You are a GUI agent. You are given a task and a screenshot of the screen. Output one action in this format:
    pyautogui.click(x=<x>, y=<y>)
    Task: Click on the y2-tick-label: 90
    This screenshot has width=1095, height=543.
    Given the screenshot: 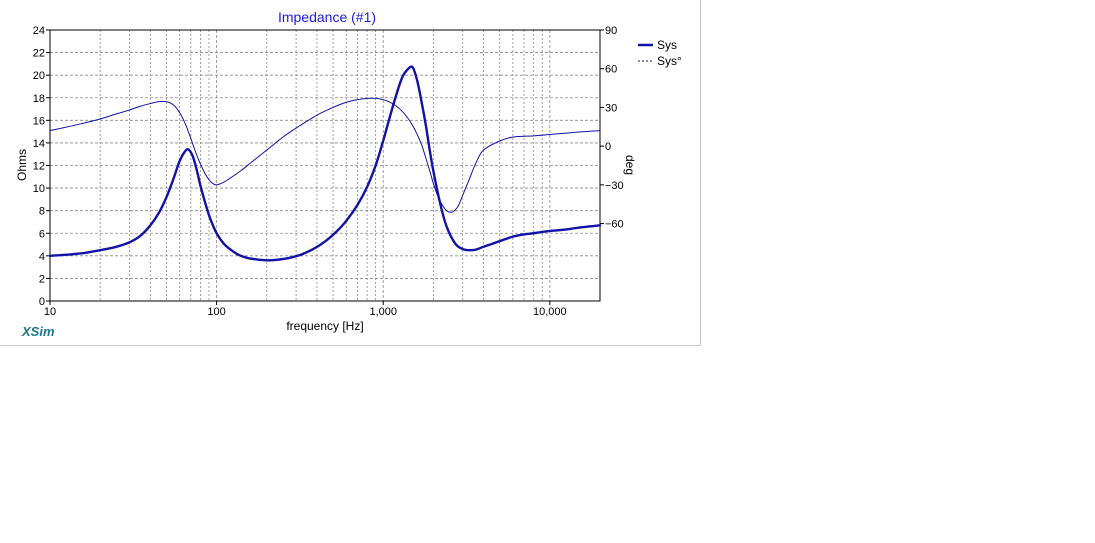 What is the action you would take?
    pyautogui.click(x=611, y=31)
    